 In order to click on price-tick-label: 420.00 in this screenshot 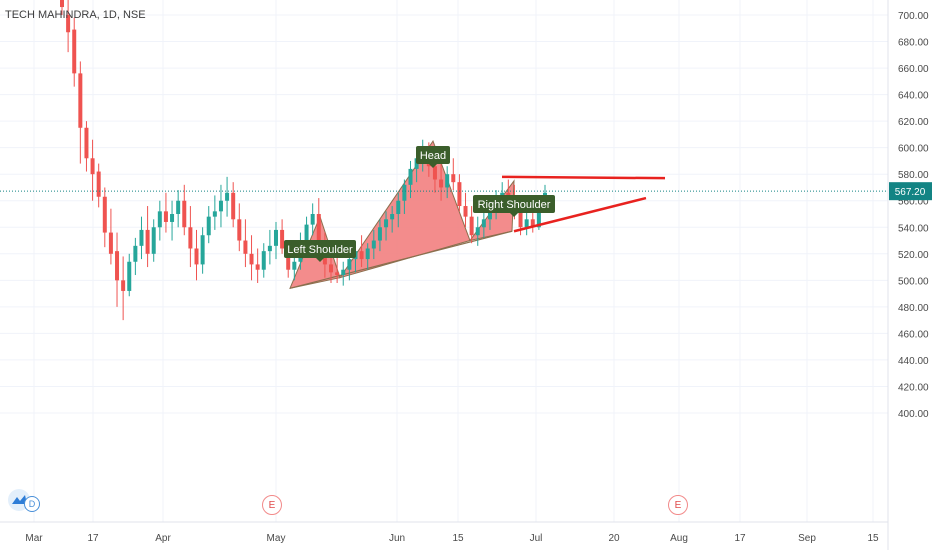, I will do `click(913, 387)`.